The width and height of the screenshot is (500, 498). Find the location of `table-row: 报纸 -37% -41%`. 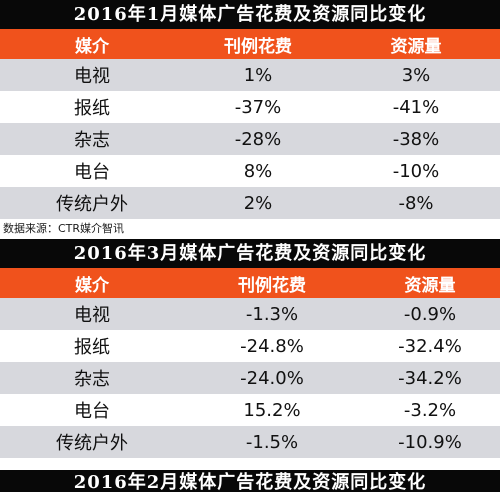

table-row: 报纸 -37% -41% is located at coordinates (250, 107).